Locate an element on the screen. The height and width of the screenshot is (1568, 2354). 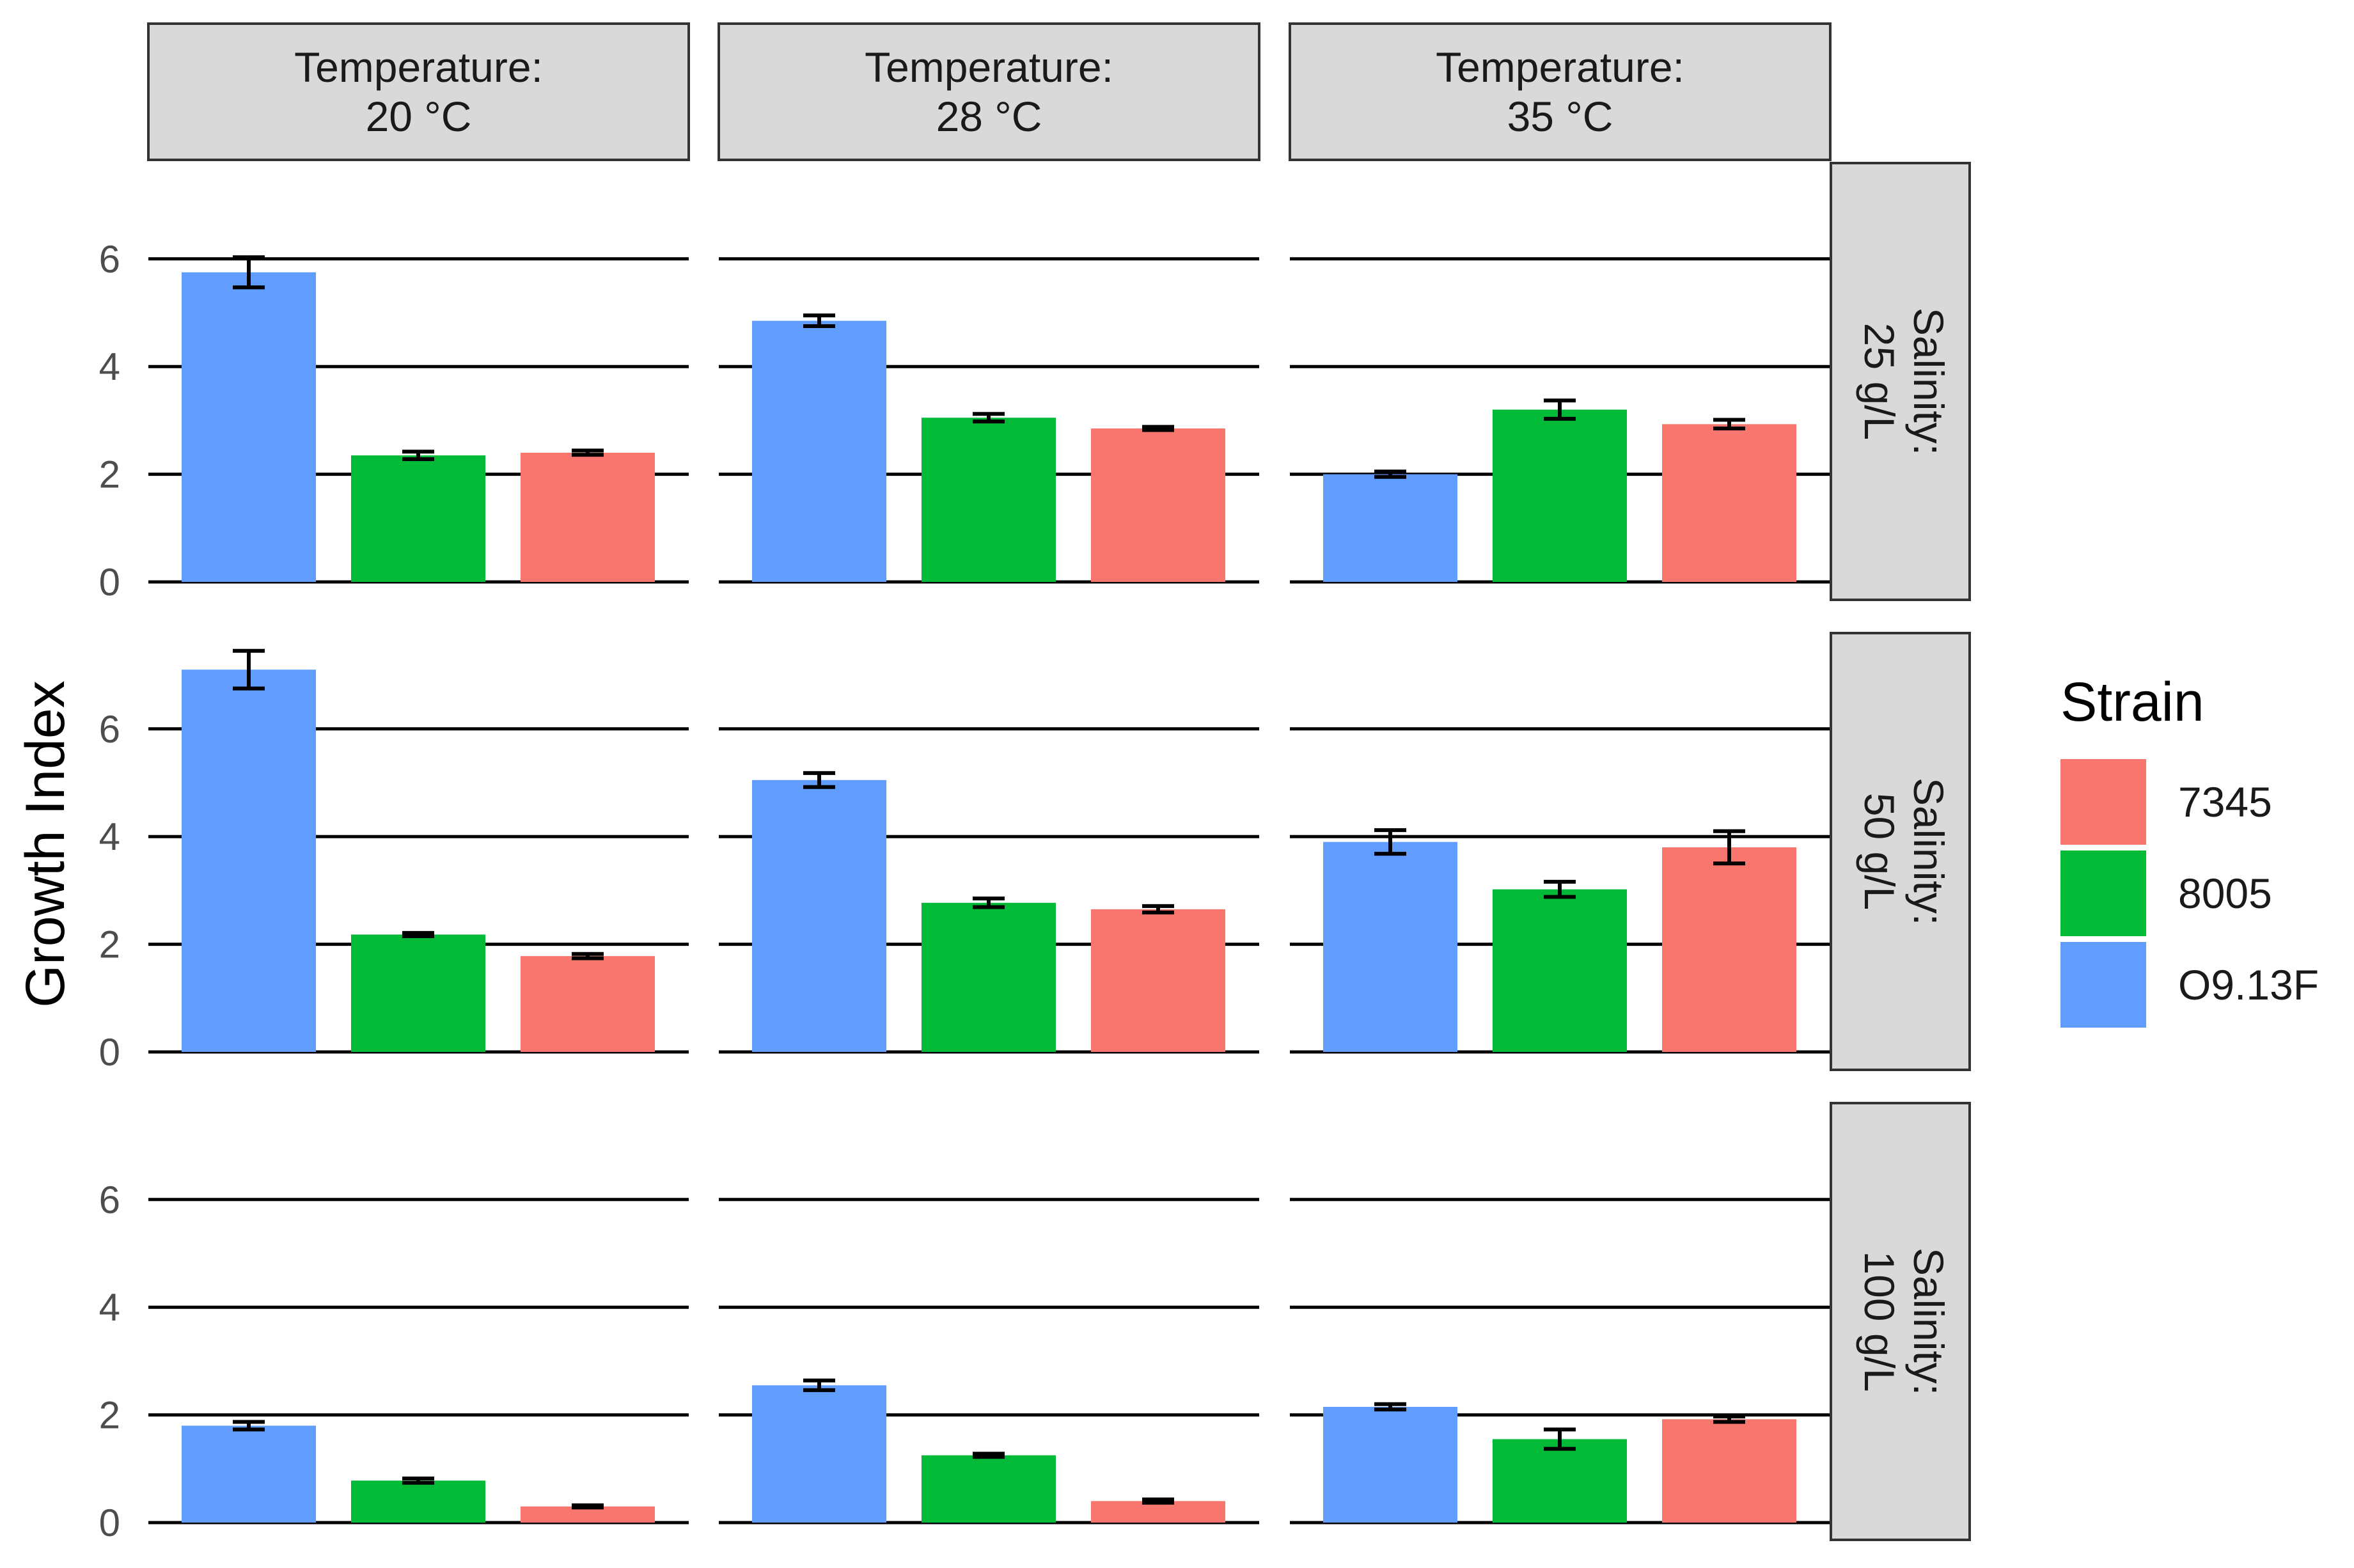
bar-7345-r2-c2 is located at coordinates (1158, 980).